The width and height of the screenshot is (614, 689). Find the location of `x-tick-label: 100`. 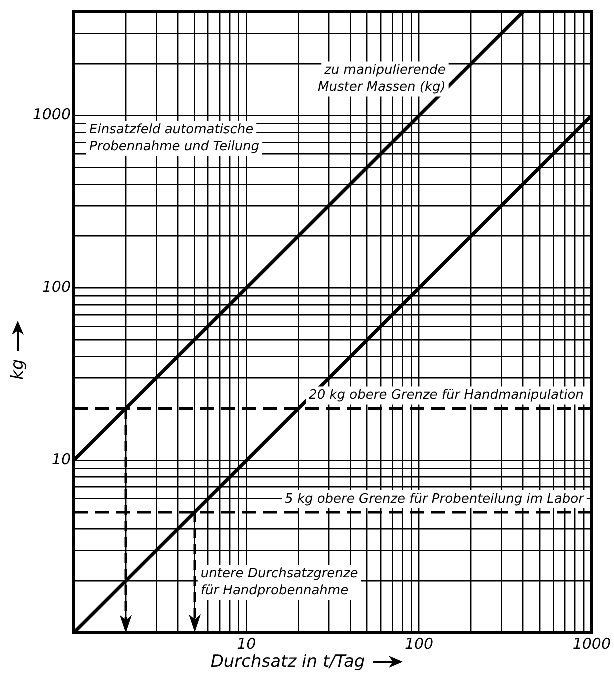

x-tick-label: 100 is located at coordinates (419, 643).